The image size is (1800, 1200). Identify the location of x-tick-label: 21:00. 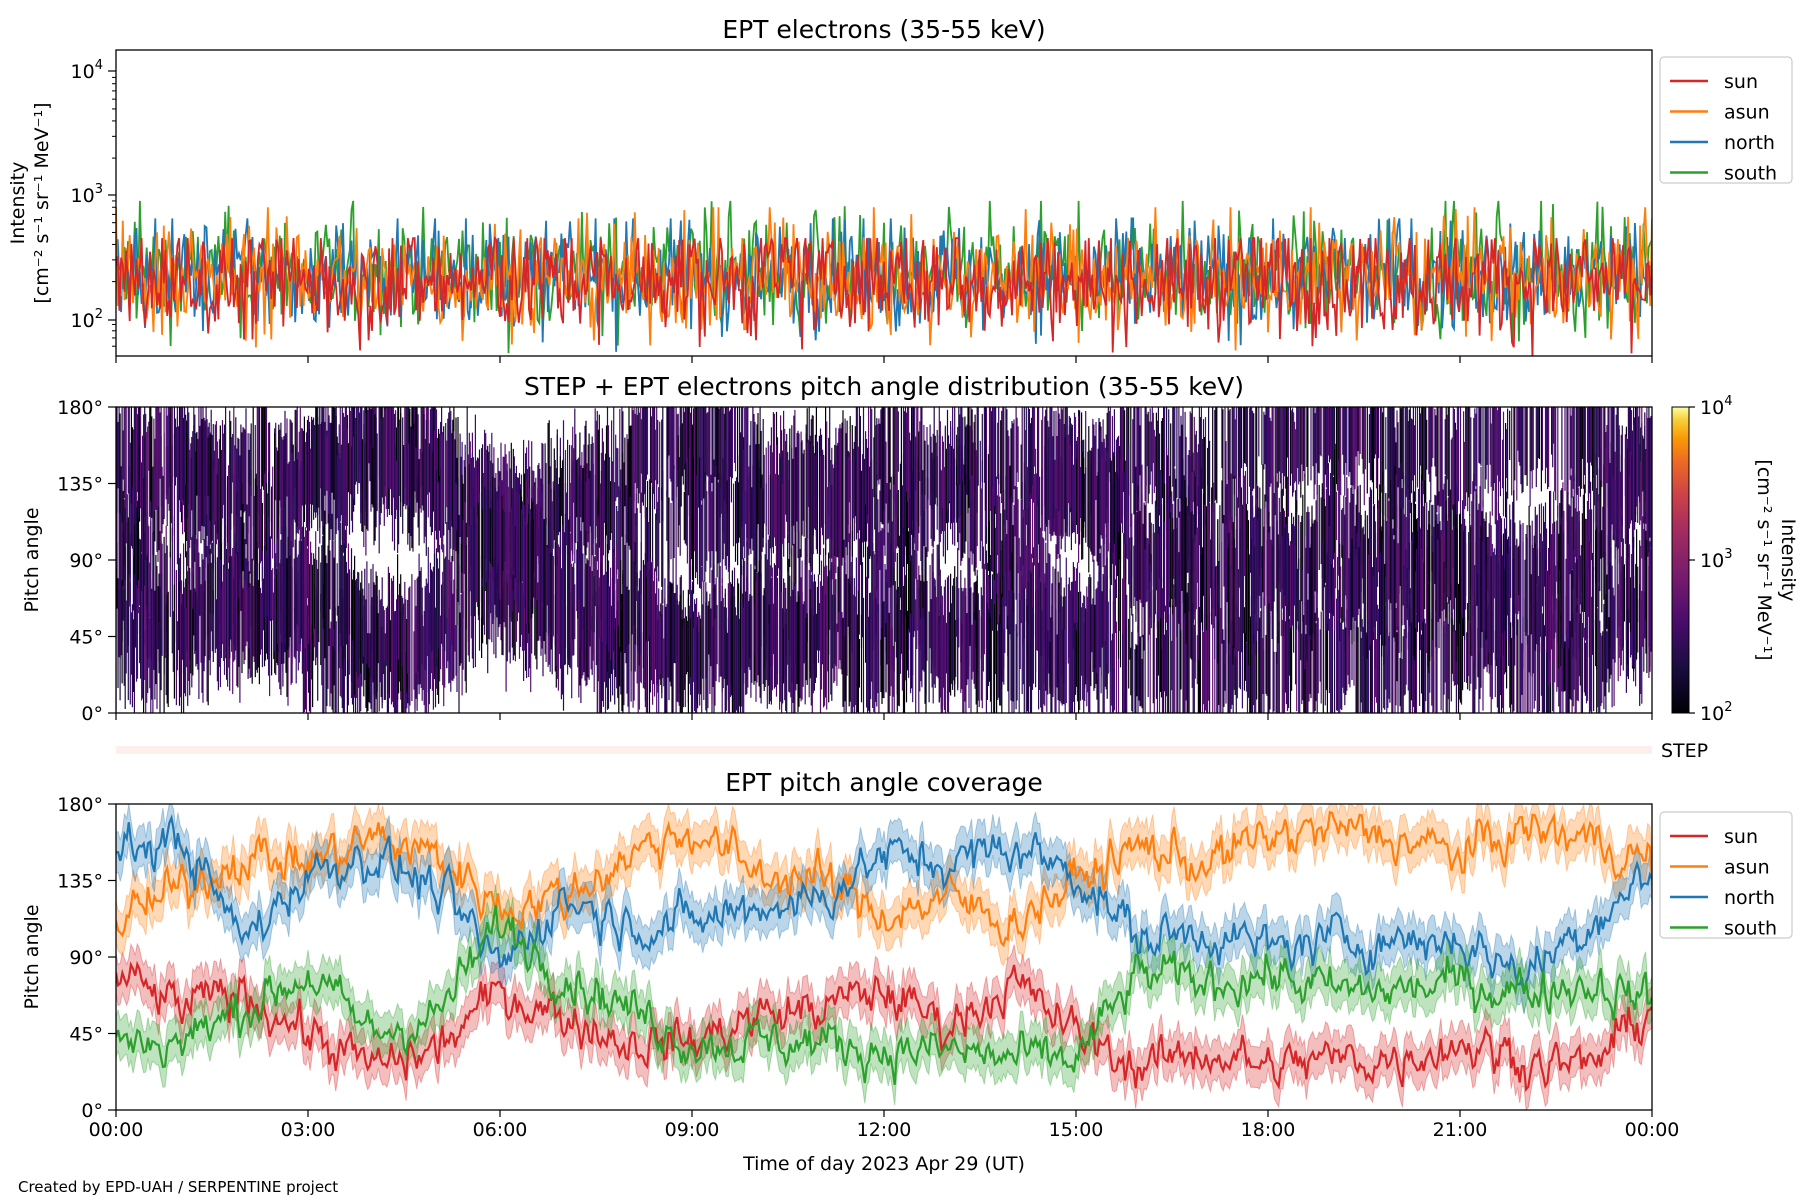
(1460, 1130).